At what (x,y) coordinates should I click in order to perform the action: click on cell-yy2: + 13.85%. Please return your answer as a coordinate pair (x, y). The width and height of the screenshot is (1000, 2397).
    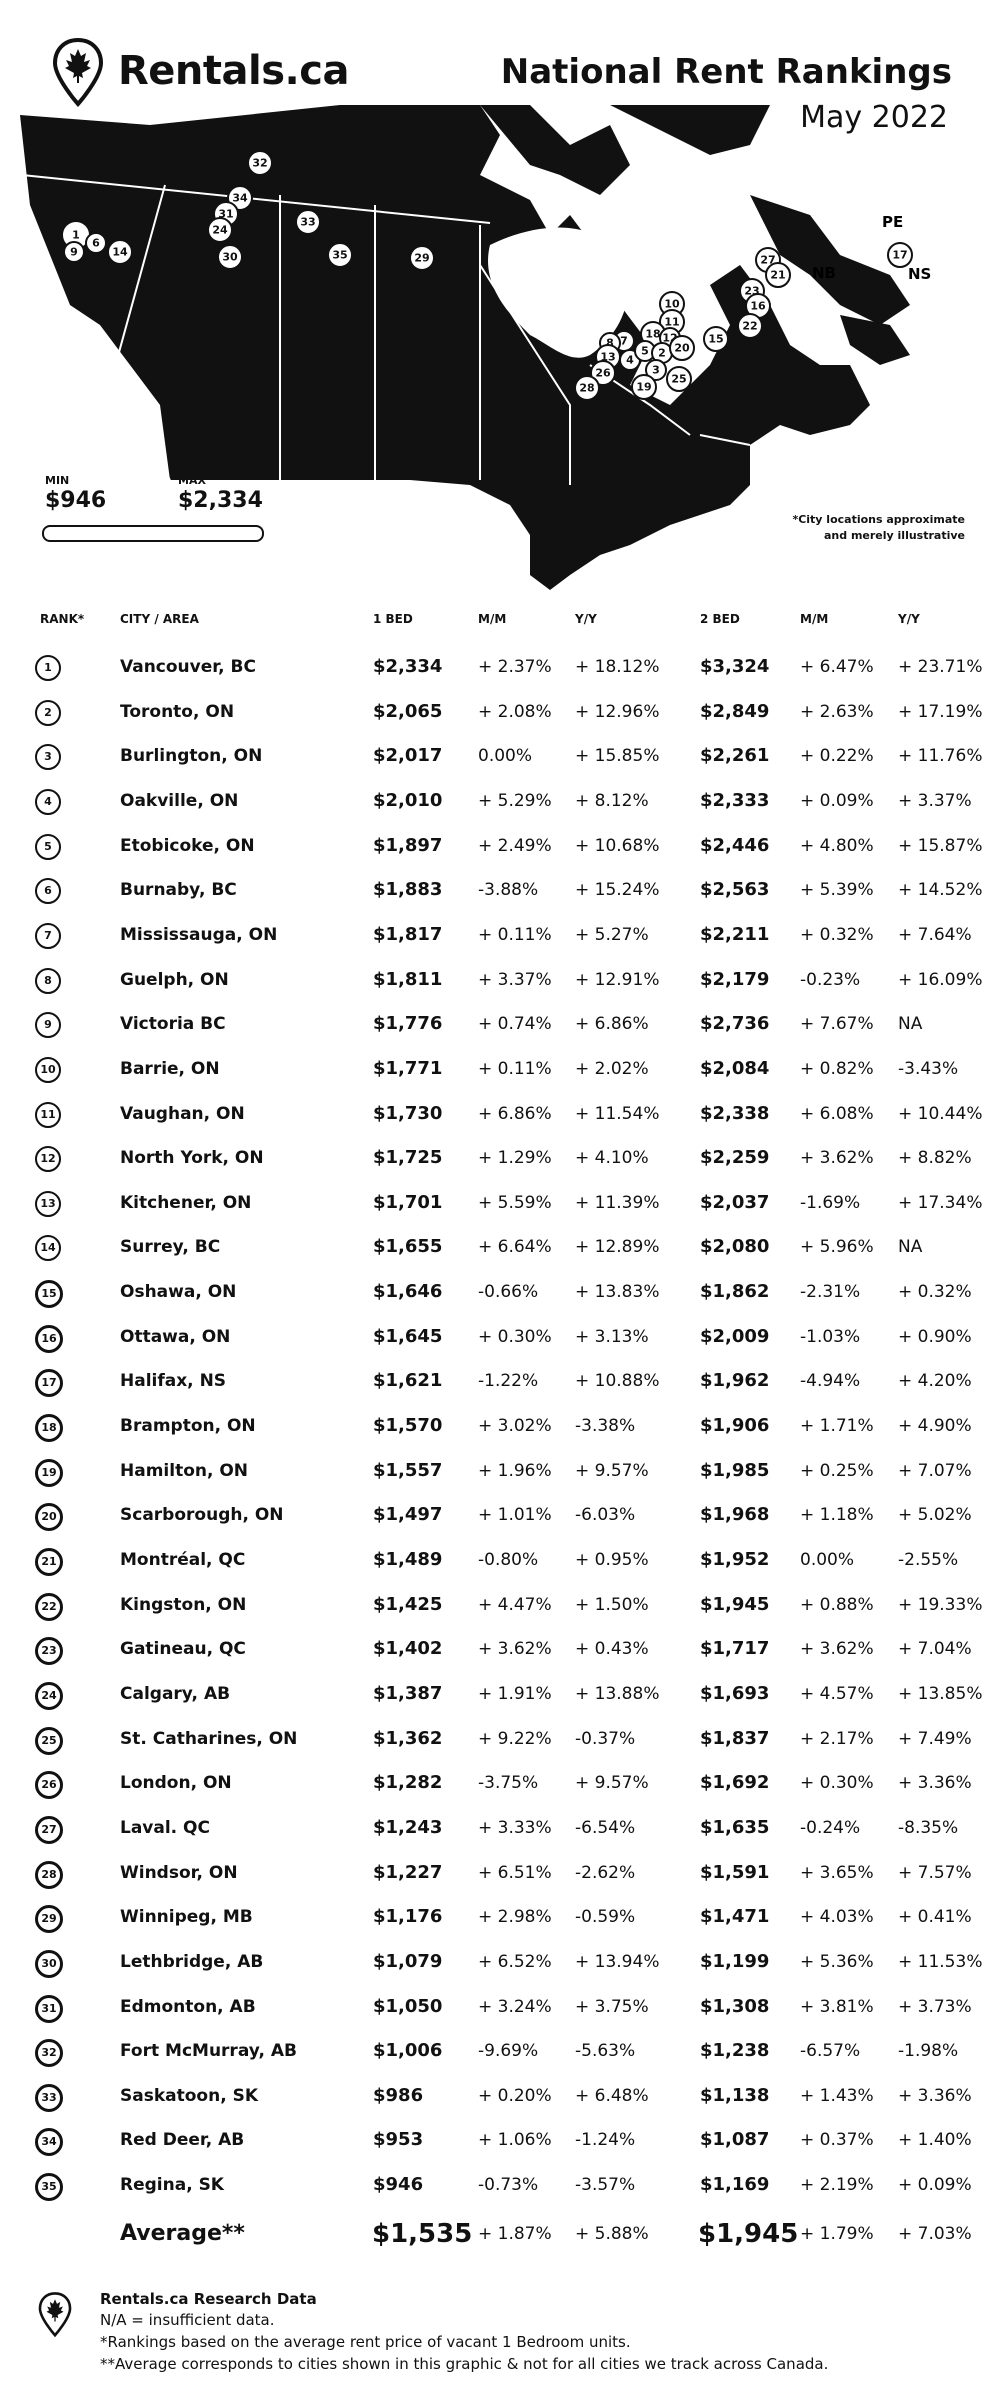
    Looking at the image, I should click on (940, 1693).